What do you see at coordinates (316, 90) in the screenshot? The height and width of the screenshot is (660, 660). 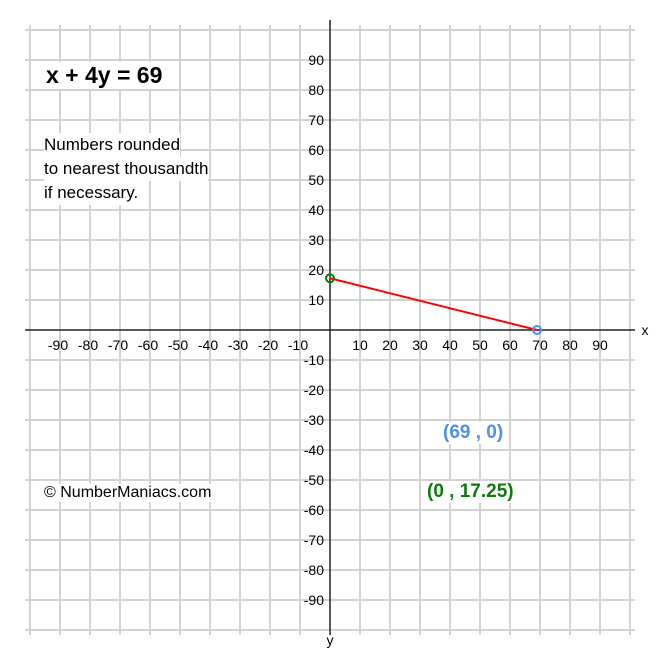 I see `y-tick-label: 80` at bounding box center [316, 90].